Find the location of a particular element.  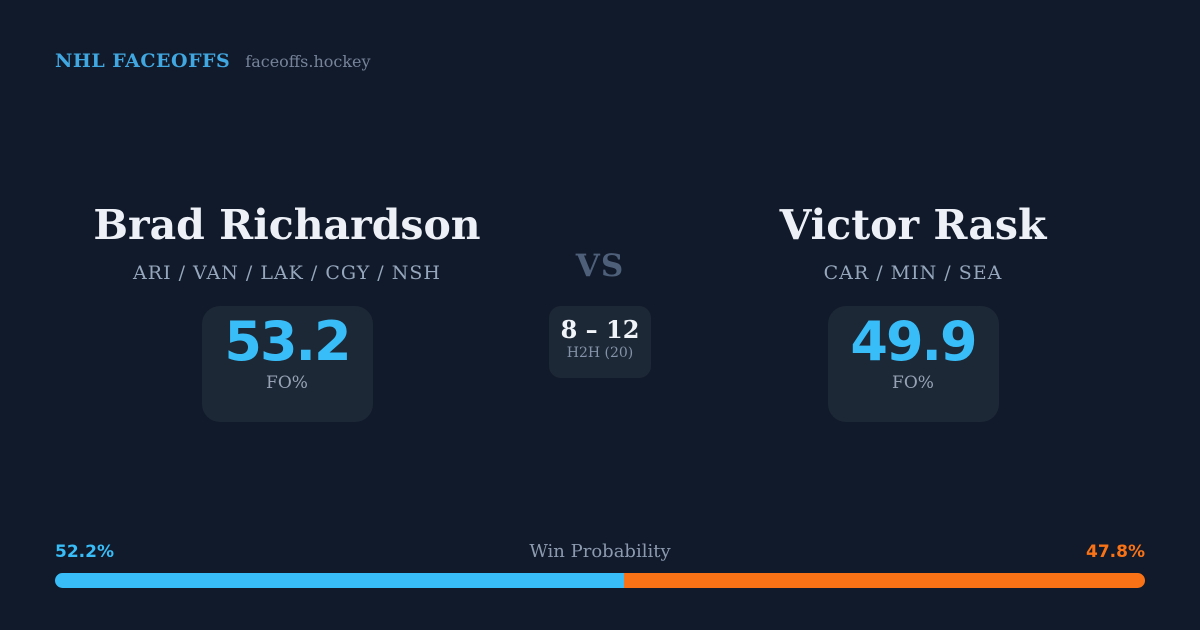

win-probability-labels: 52.2% Win Probability 47.8% is located at coordinates (600, 551).